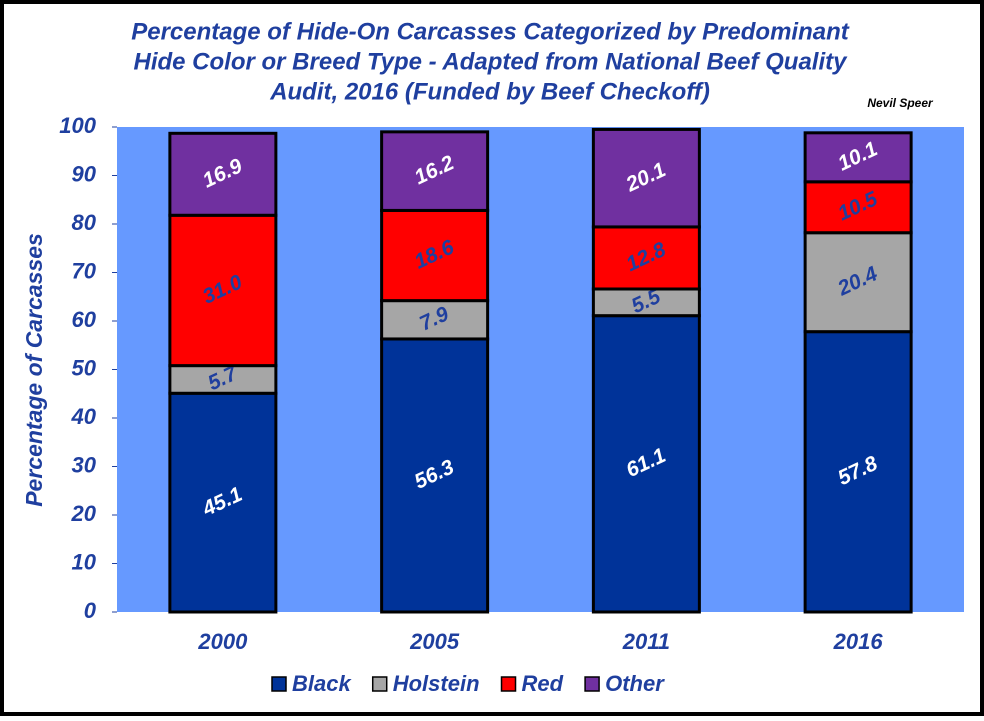 The height and width of the screenshot is (721, 984). What do you see at coordinates (84, 513) in the screenshot?
I see `y-tick-label: 20` at bounding box center [84, 513].